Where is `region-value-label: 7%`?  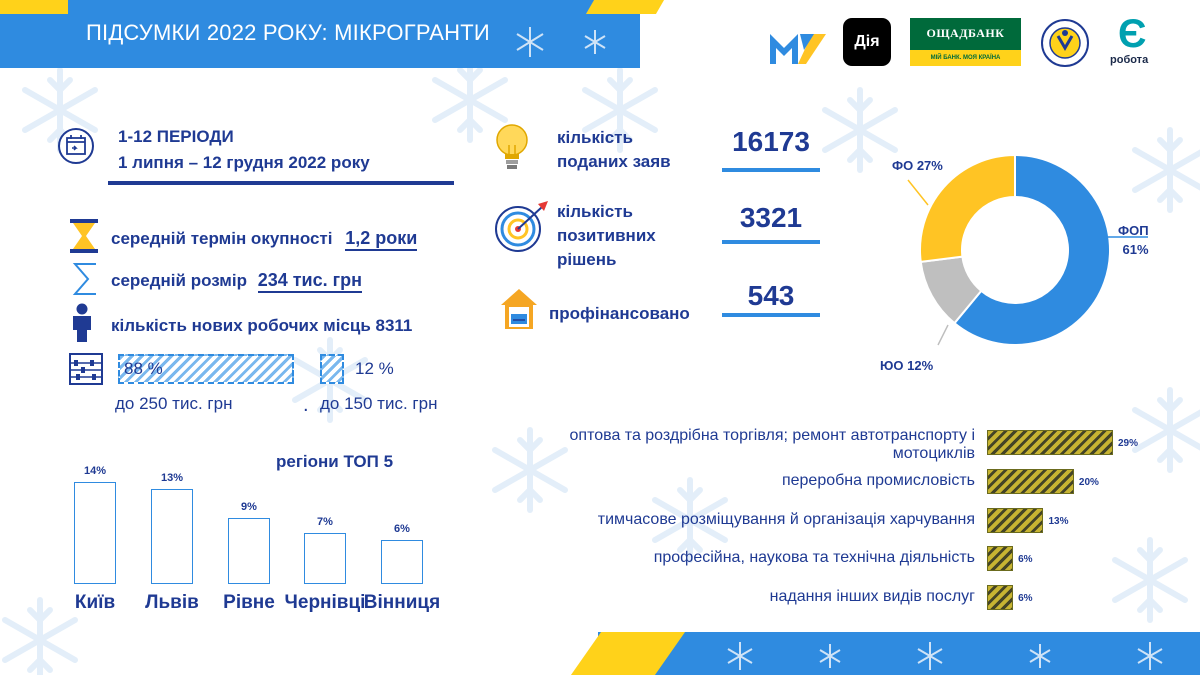
region-value-label: 7% is located at coordinates (325, 522).